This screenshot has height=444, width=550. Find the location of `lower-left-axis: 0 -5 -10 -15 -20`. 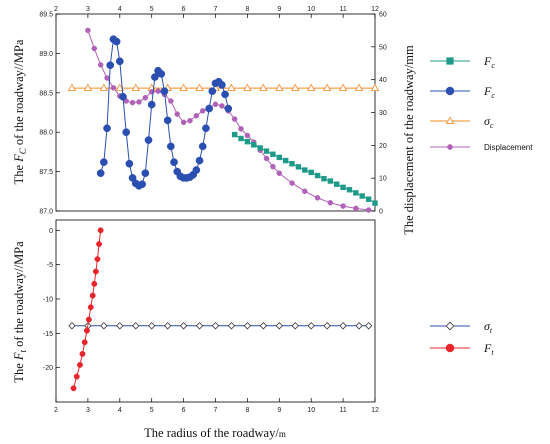

lower-left-axis: 0 -5 -10 -15 -20 is located at coordinates (51, 300).